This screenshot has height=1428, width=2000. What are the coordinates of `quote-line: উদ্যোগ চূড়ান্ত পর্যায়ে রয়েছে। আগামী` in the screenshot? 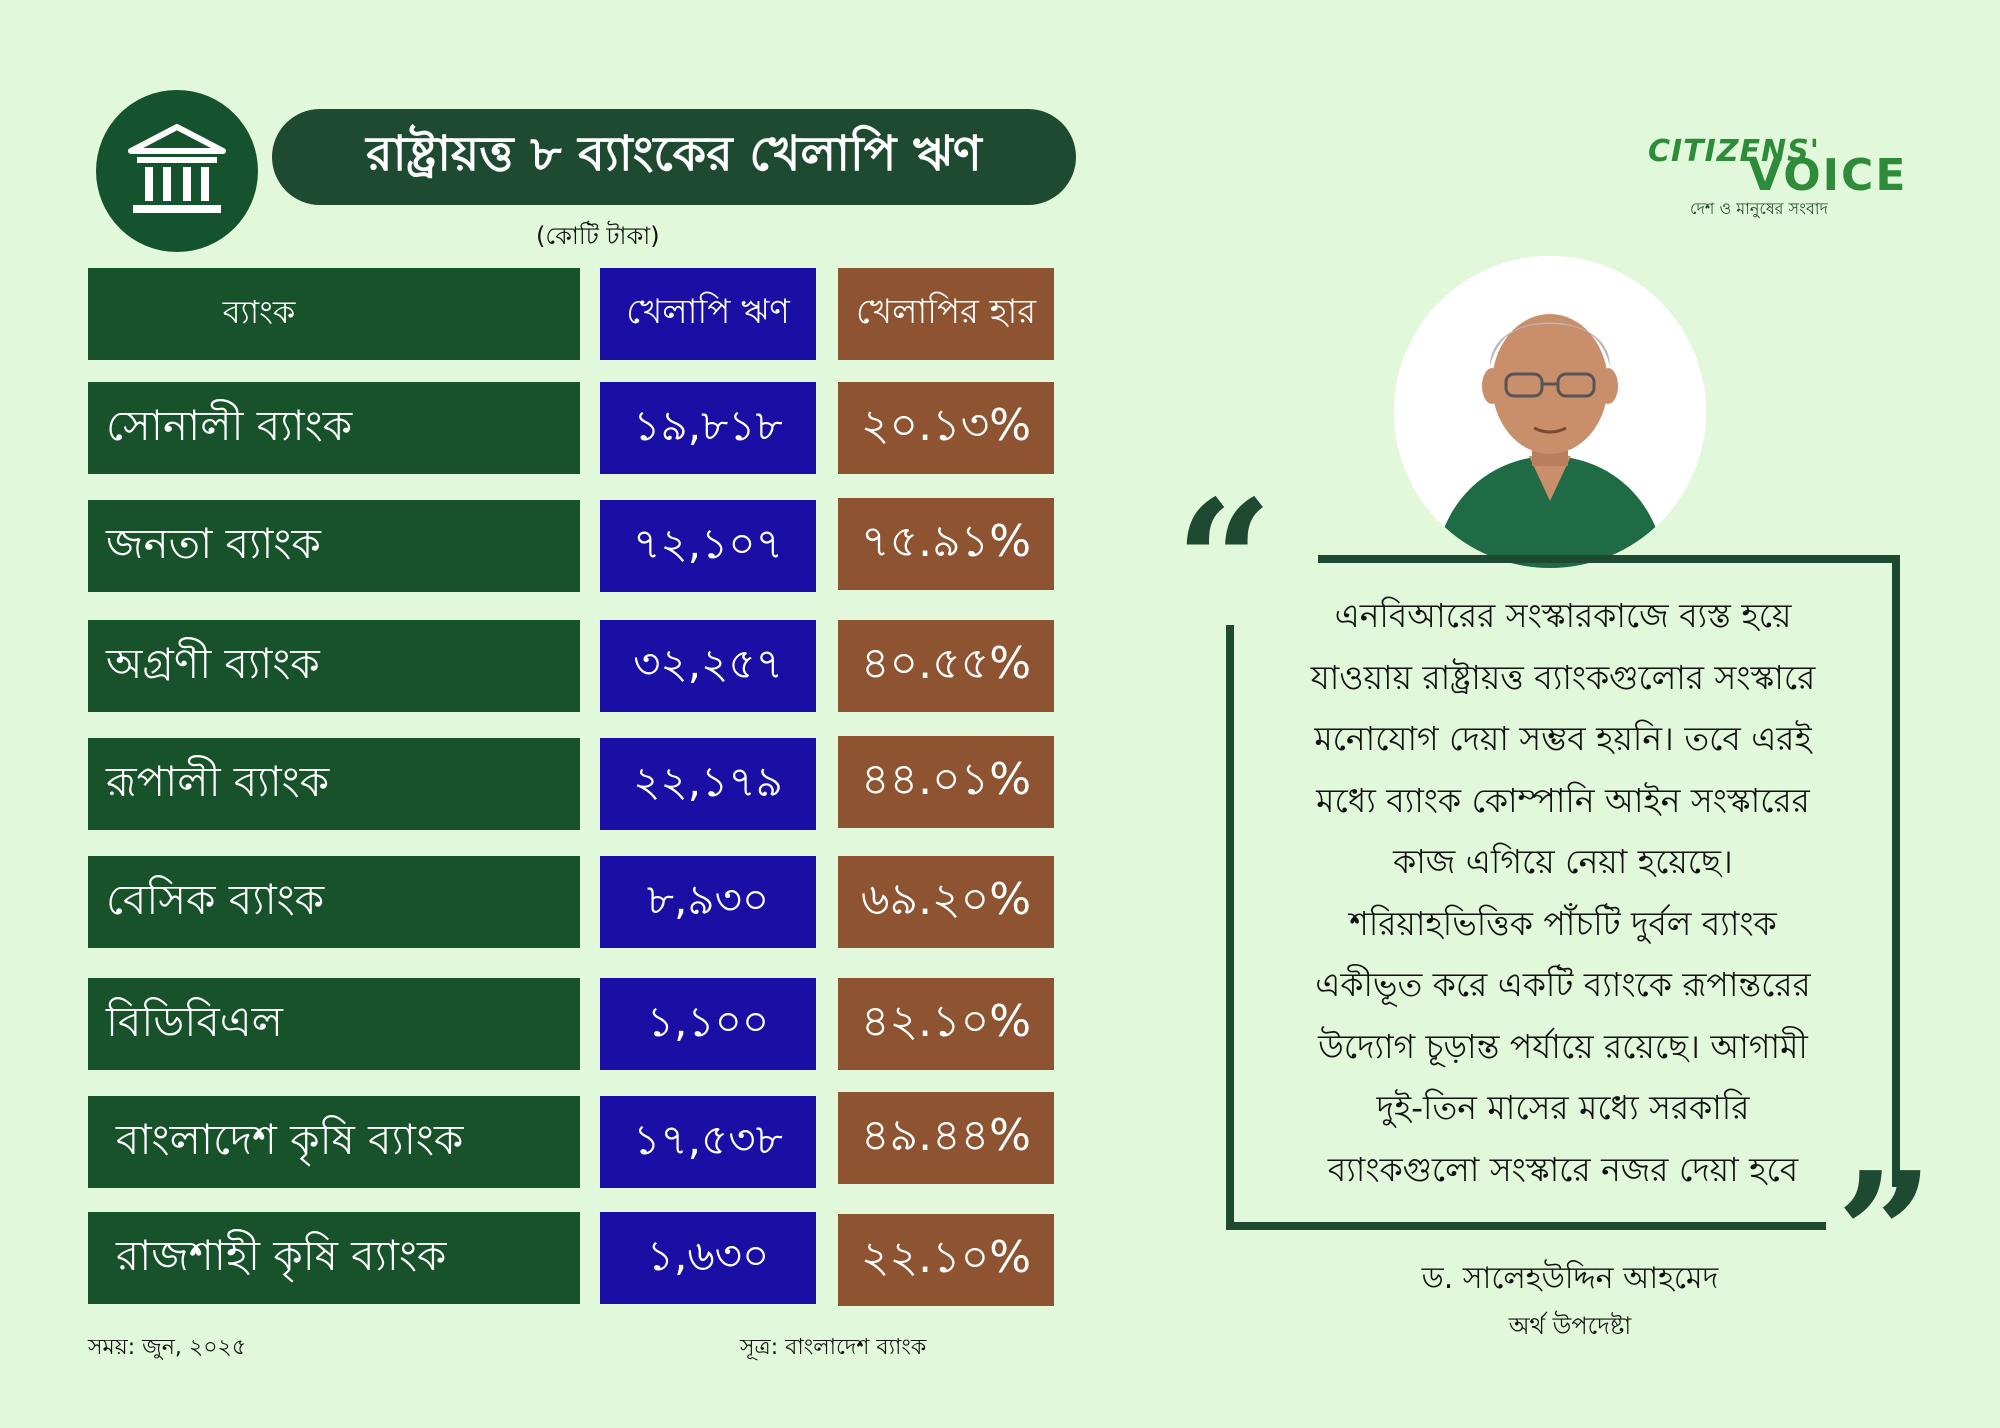 It's located at (1563, 1046).